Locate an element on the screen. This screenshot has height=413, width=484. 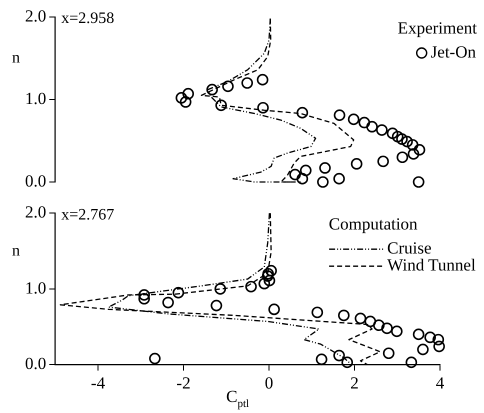
chart-title: x=2.767 is located at coordinates (87, 215).